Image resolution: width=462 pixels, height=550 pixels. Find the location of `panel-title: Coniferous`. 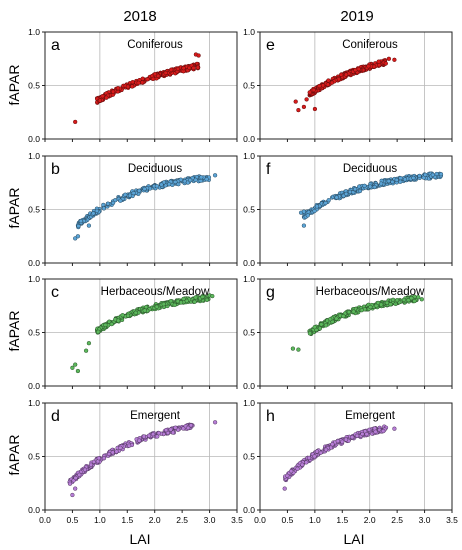

panel-title: Coniferous is located at coordinates (155, 45).